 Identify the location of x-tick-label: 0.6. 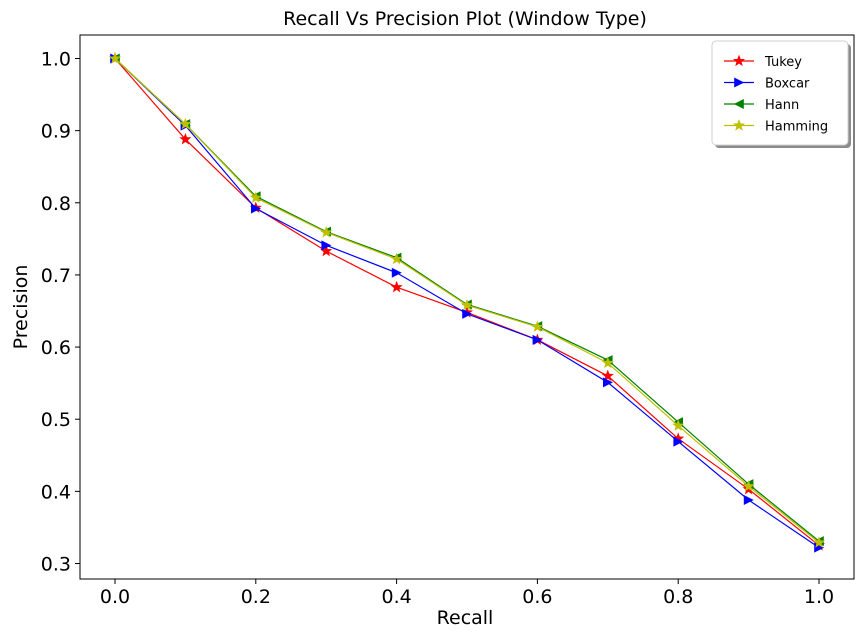
(537, 597).